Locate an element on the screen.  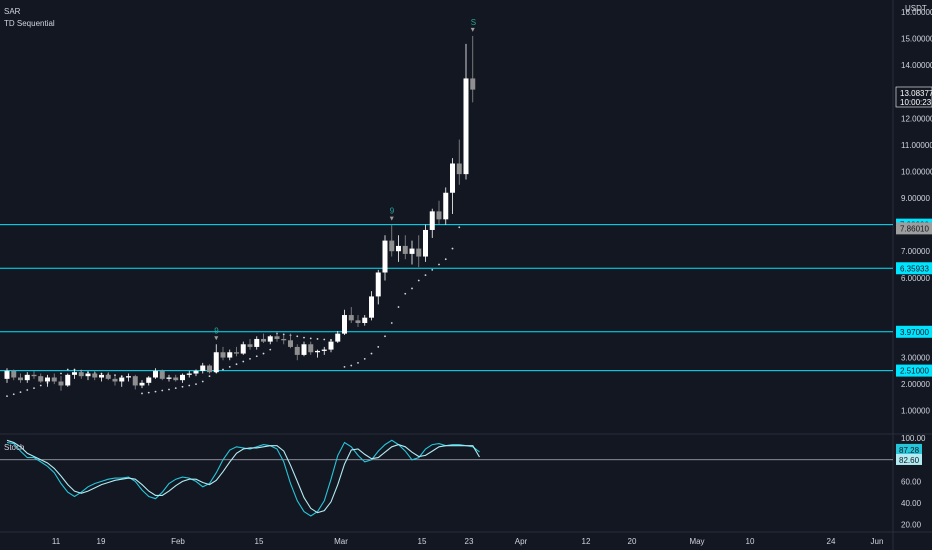
stoch-value-label: 82.60 is located at coordinates (909, 460).